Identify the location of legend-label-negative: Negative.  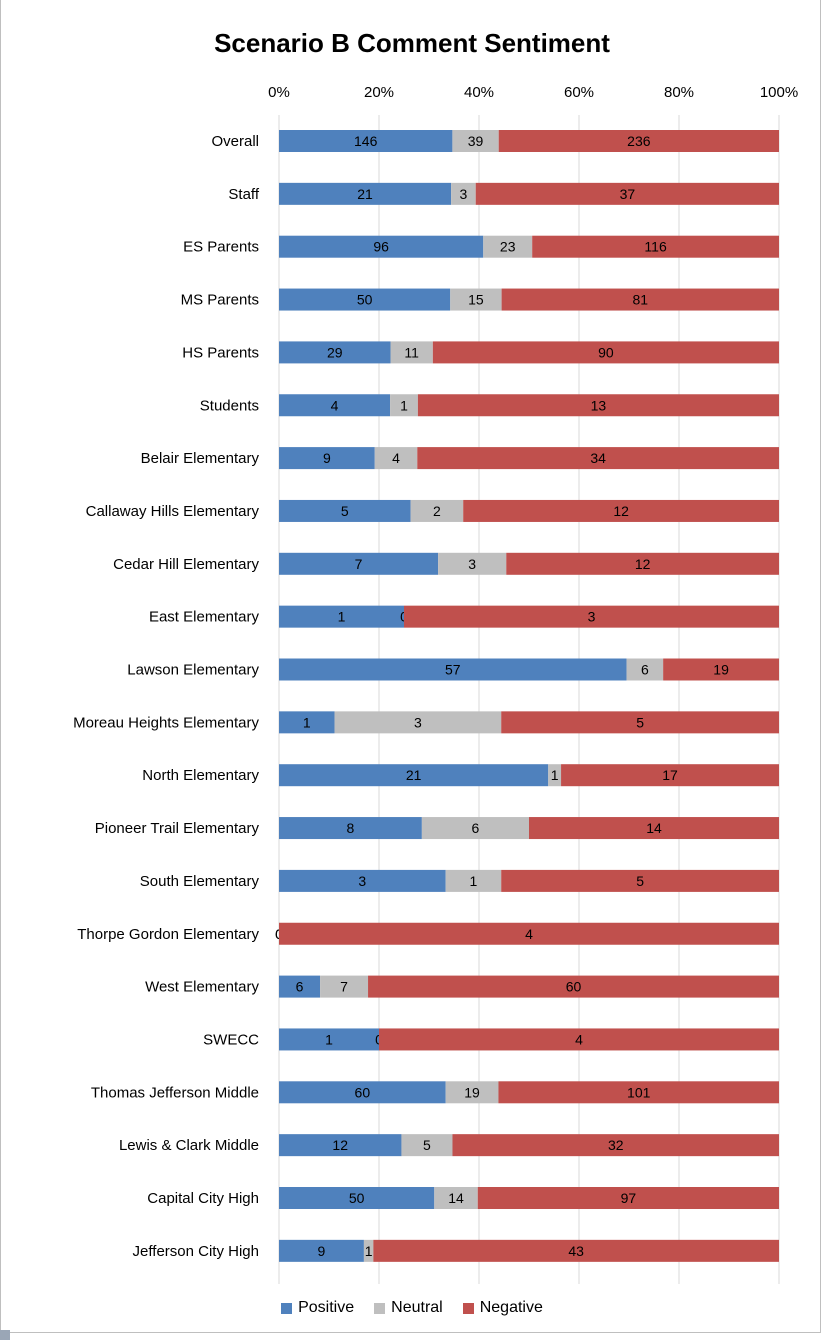
(511, 1307).